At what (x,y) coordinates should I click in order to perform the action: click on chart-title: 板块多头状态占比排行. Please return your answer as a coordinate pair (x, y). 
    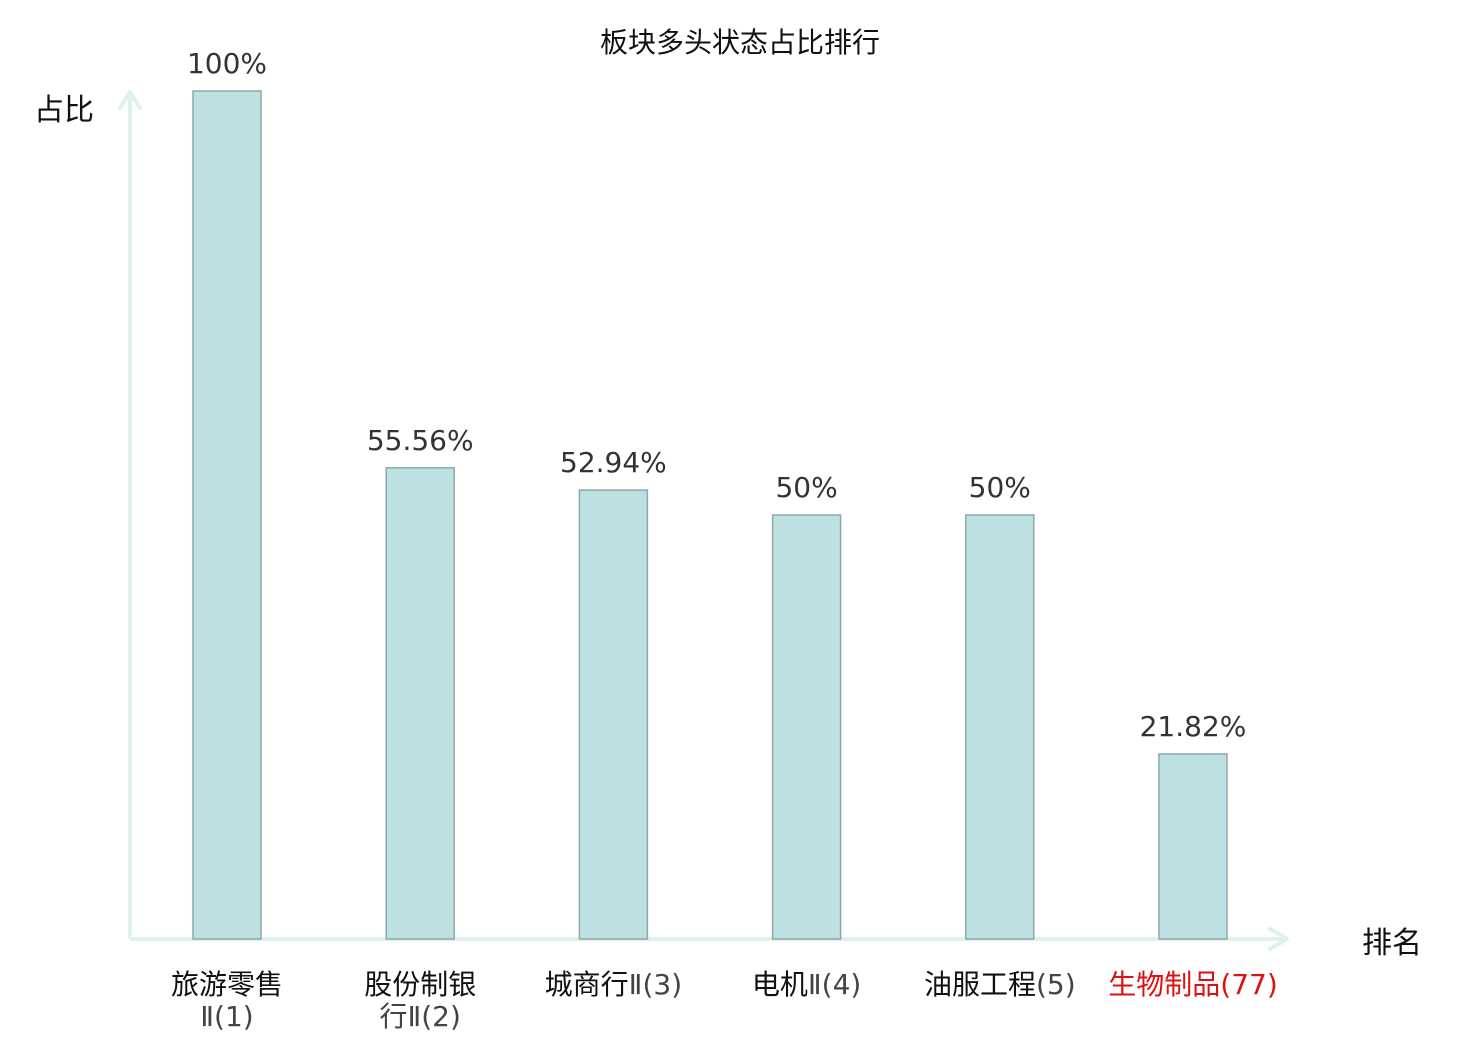
    Looking at the image, I should click on (740, 42).